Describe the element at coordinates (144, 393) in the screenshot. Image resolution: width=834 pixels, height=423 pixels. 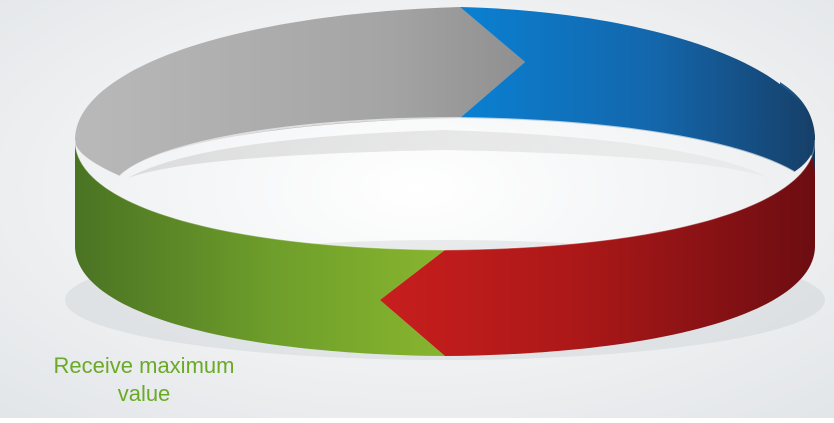
I see `green-label-line-2: value` at that location.